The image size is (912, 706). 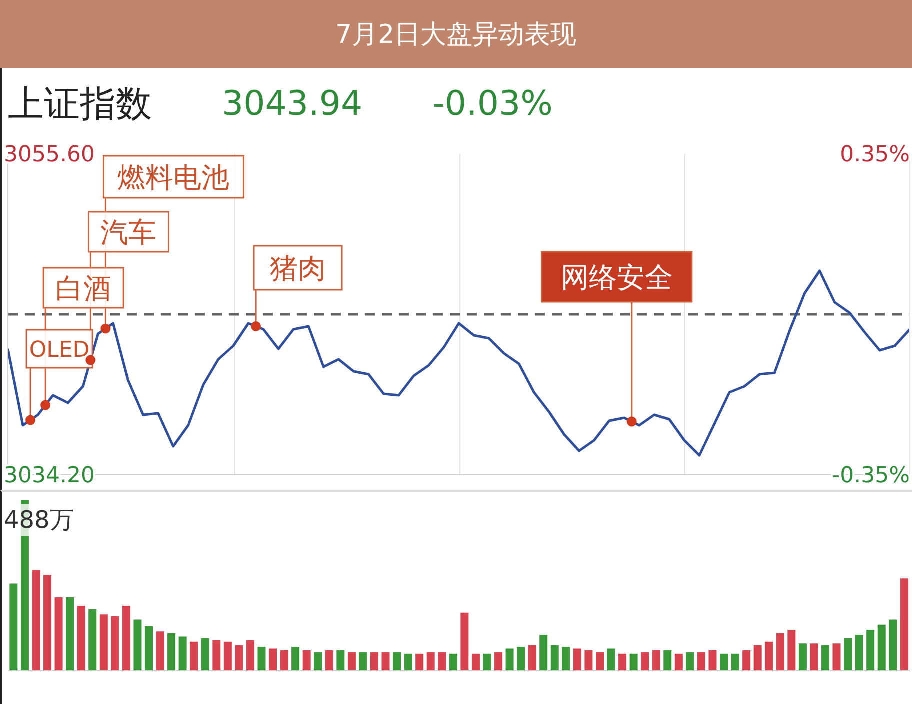 I want to click on text: 3043.94, so click(x=292, y=104).